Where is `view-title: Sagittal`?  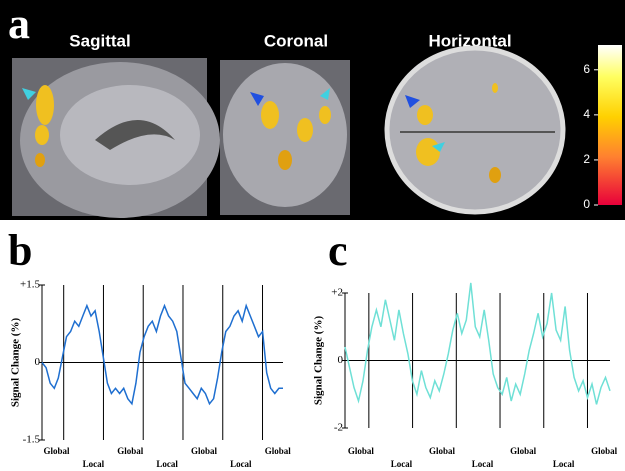 view-title: Sagittal is located at coordinates (99, 40).